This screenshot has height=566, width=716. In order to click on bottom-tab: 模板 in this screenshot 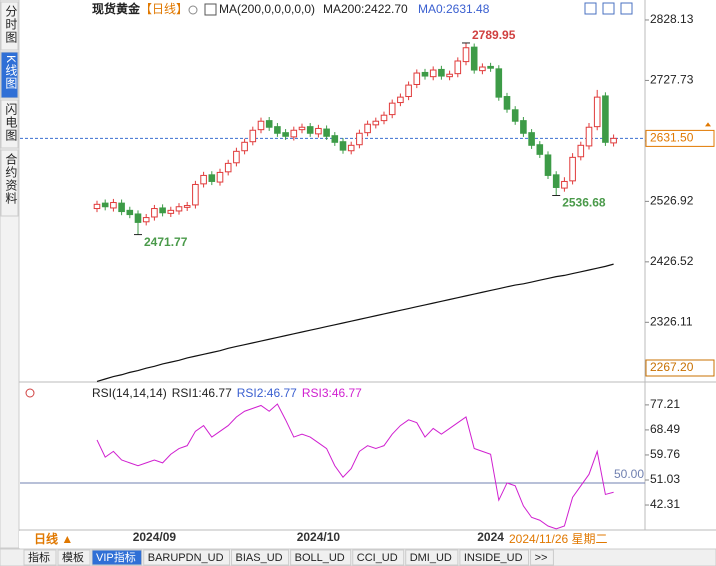, I will do `click(73, 557)`.